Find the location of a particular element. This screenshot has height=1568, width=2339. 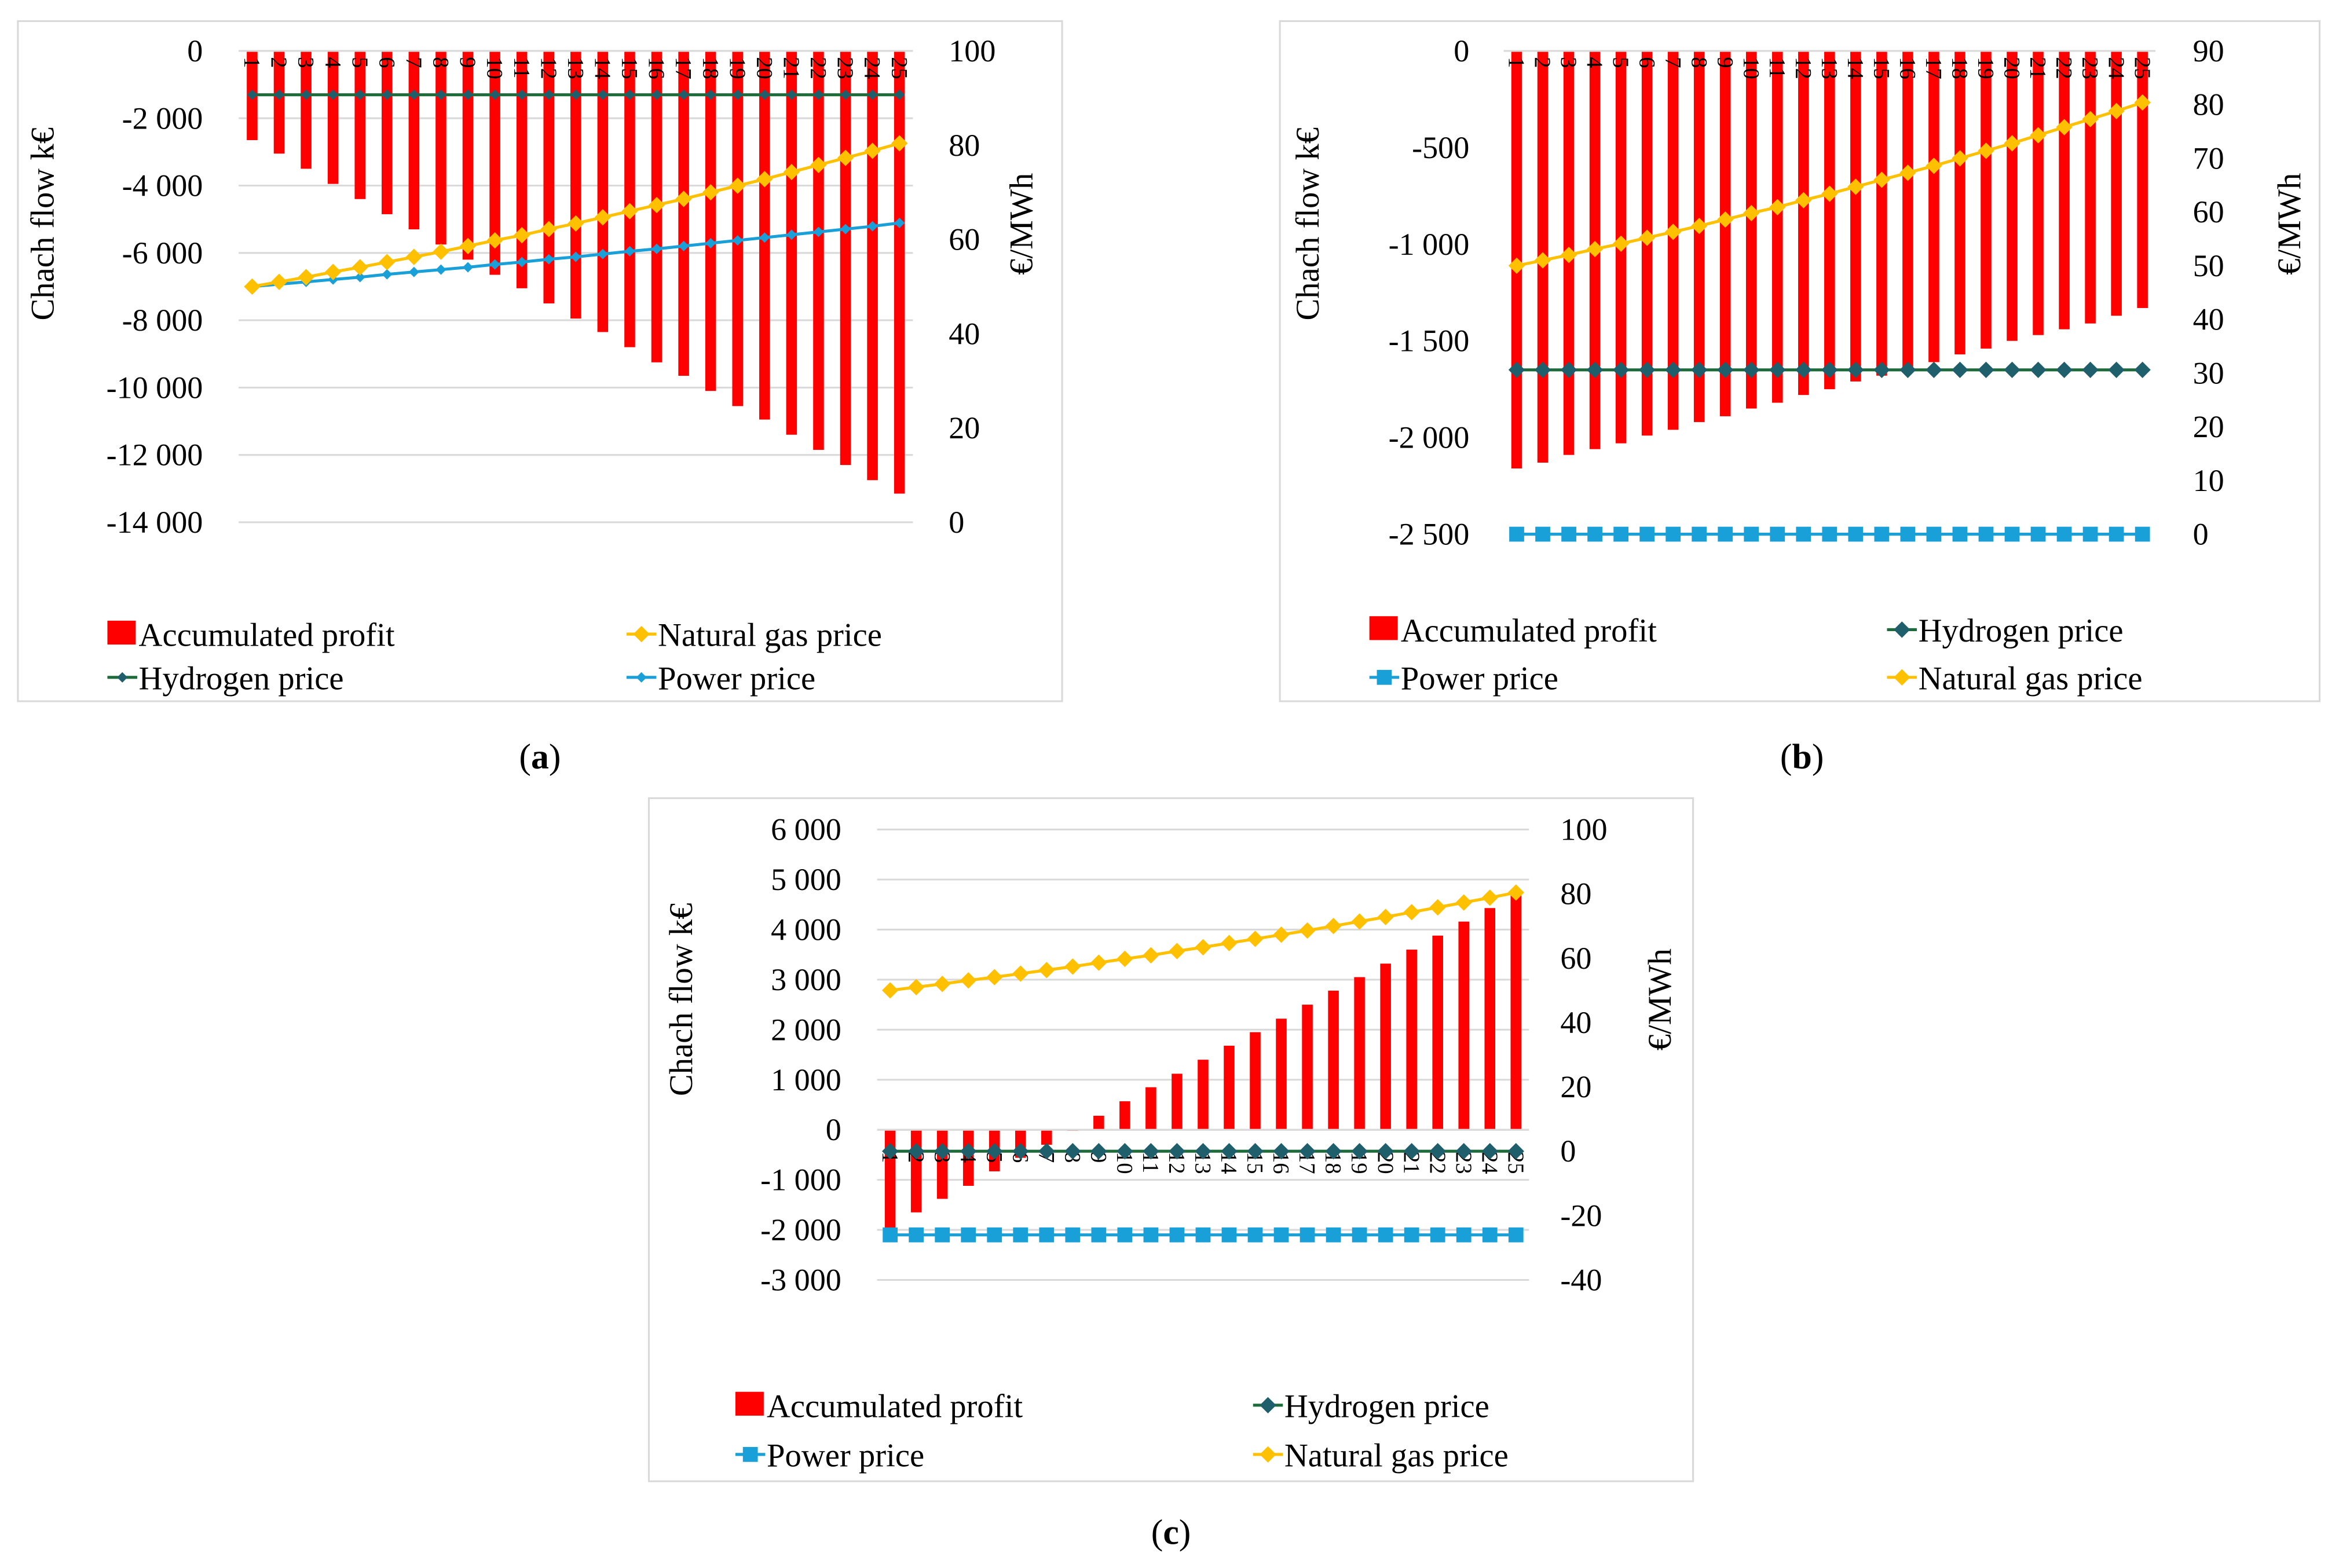

category-label: 3 is located at coordinates (306, 62).